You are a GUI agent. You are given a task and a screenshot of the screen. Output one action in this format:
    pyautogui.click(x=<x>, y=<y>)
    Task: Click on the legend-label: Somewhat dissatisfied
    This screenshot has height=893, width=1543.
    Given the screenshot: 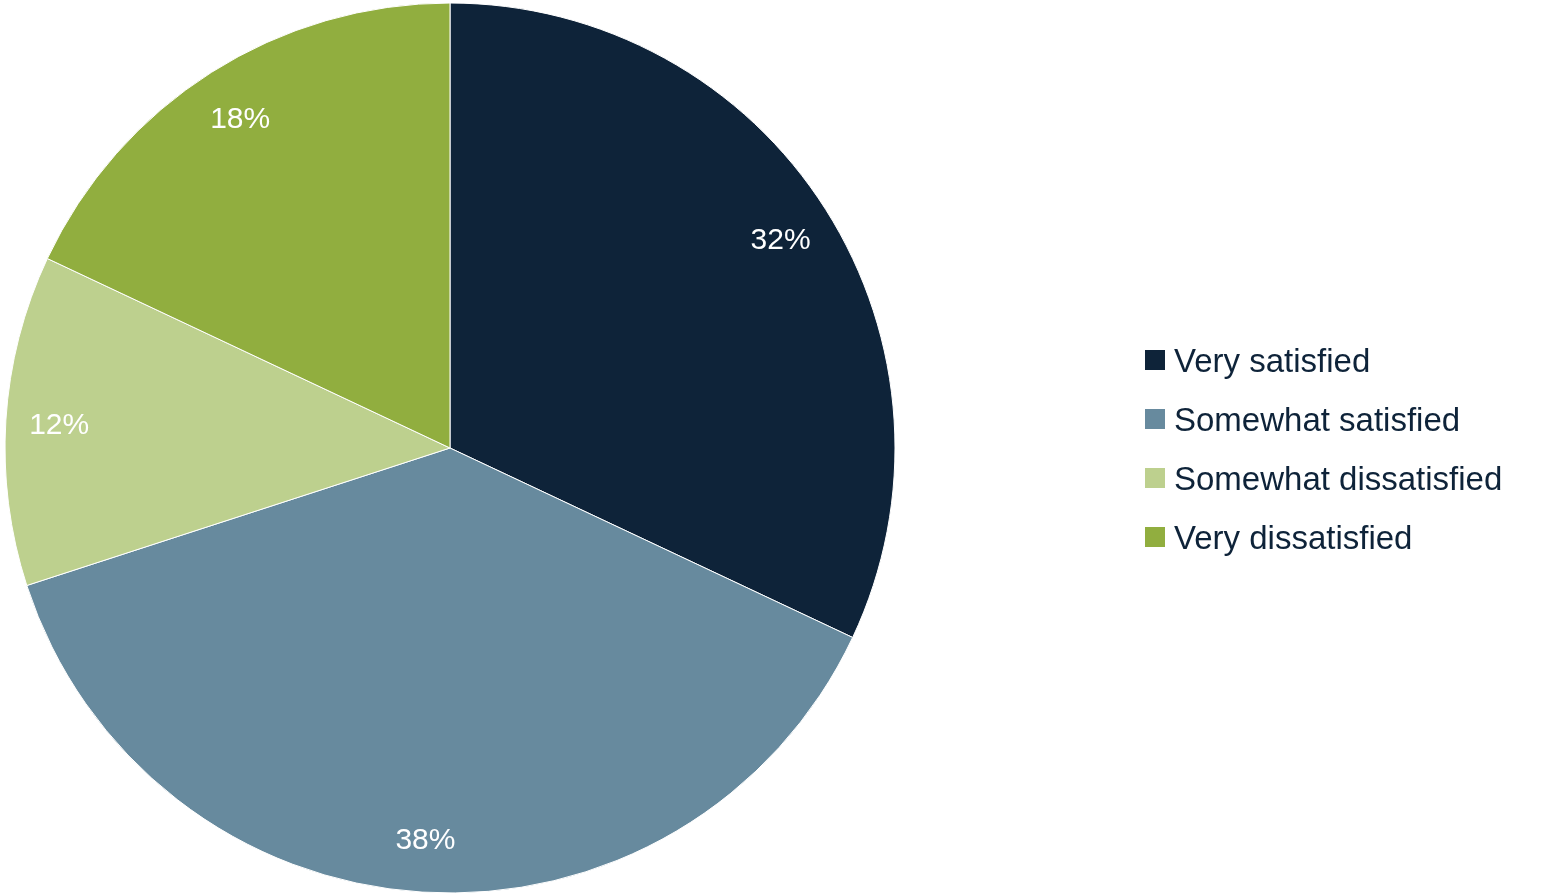 What is the action you would take?
    pyautogui.click(x=1338, y=478)
    